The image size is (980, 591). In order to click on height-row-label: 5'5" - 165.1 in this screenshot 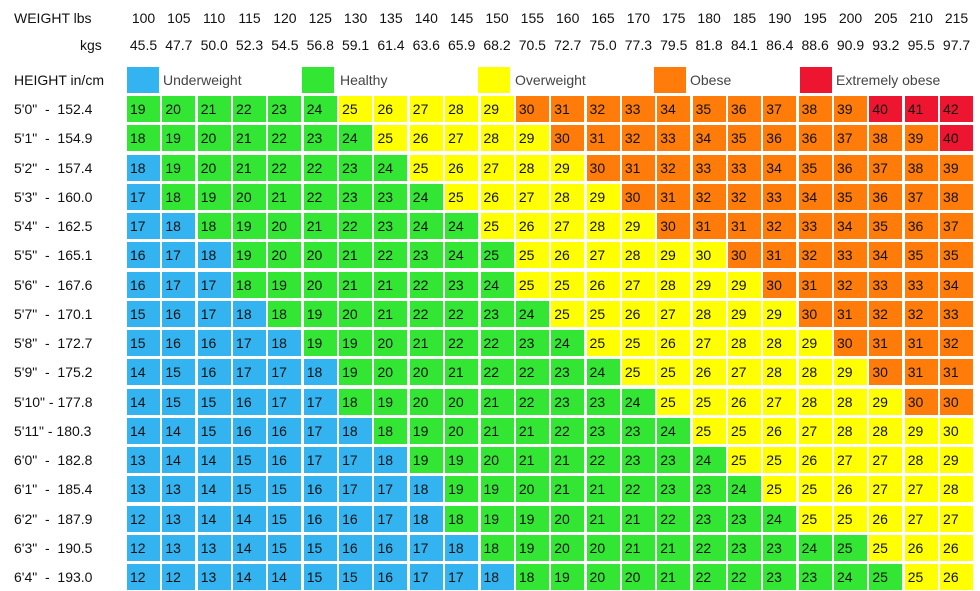, I will do `click(53, 255)`.